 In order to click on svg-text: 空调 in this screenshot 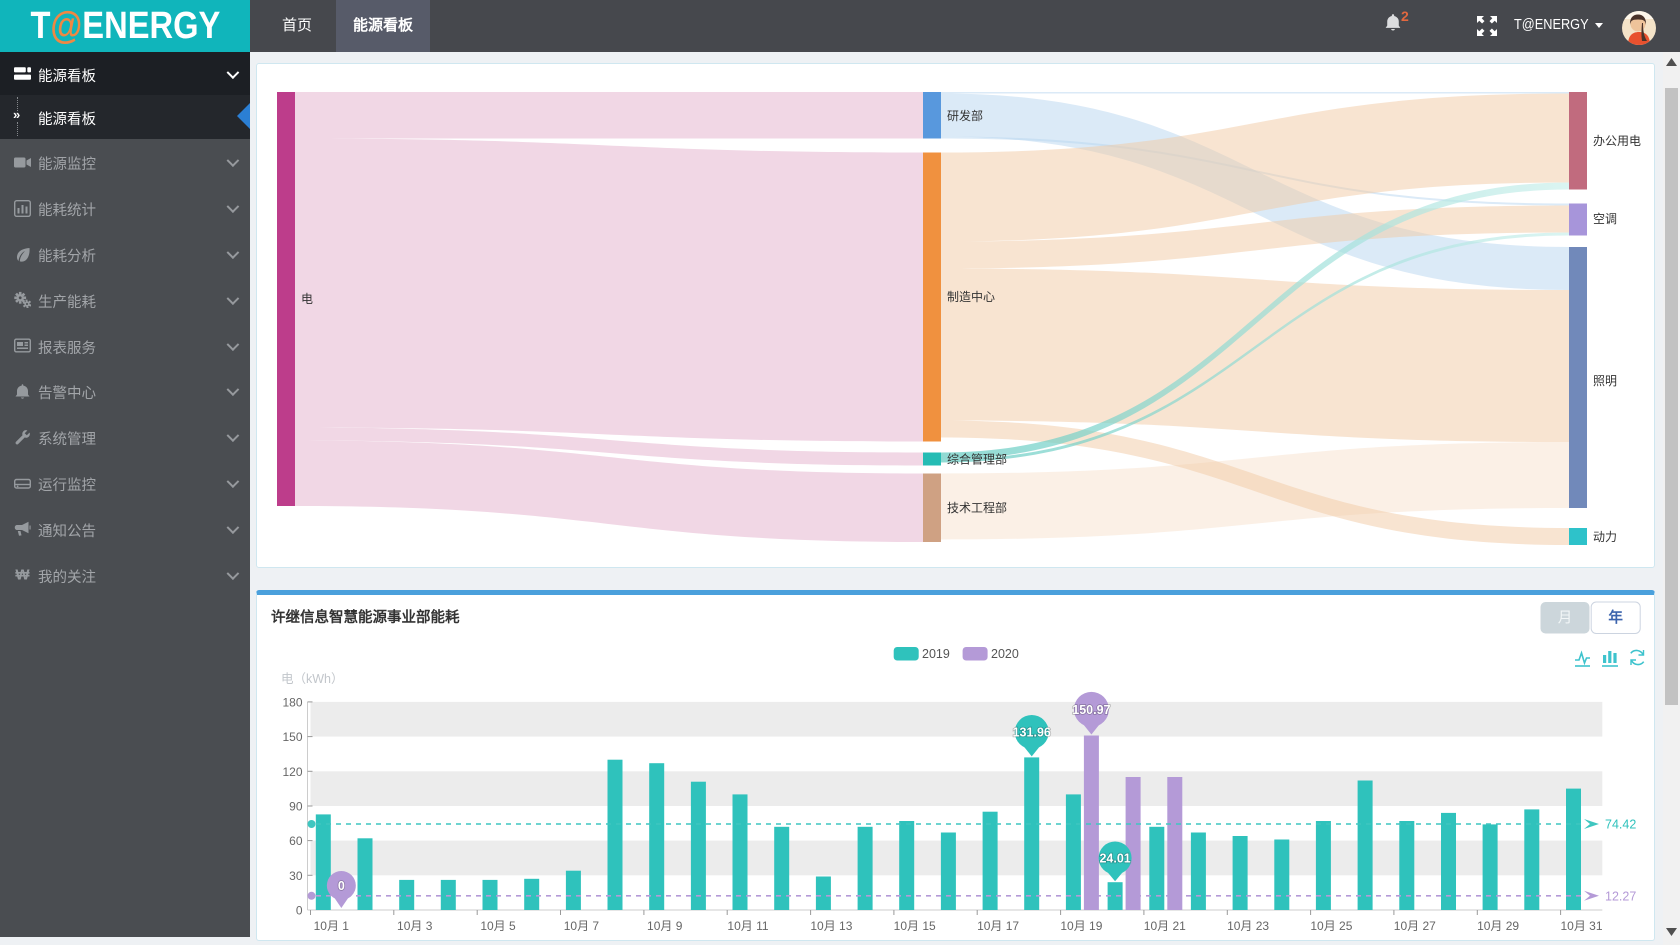, I will do `click(1605, 219)`.